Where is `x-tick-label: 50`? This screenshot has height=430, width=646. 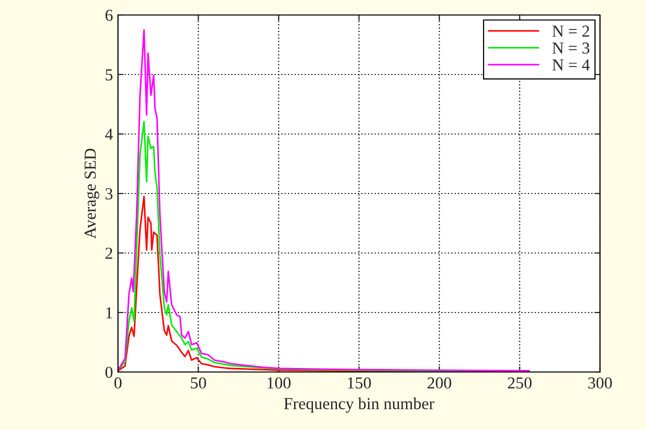
x-tick-label: 50 is located at coordinates (198, 383).